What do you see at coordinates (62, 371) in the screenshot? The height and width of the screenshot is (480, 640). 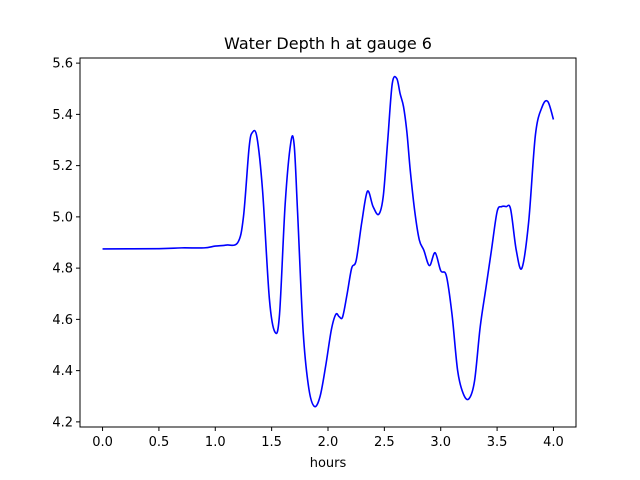 I see `y-tick-label: 4.4` at bounding box center [62, 371].